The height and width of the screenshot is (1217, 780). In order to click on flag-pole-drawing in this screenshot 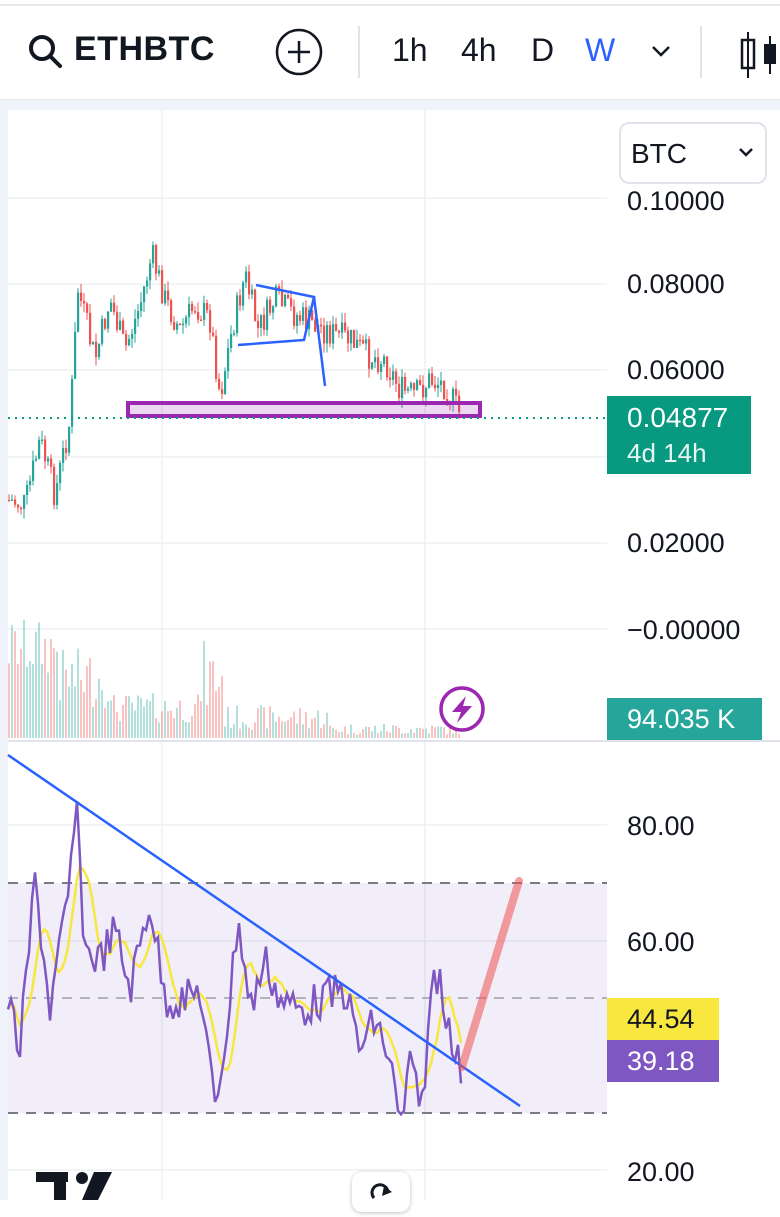, I will do `click(319, 341)`.